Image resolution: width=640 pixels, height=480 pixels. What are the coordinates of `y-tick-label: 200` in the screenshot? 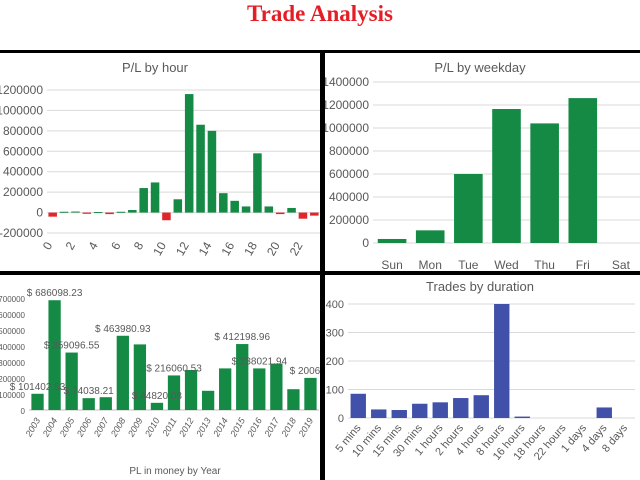 It's located at (335, 362).